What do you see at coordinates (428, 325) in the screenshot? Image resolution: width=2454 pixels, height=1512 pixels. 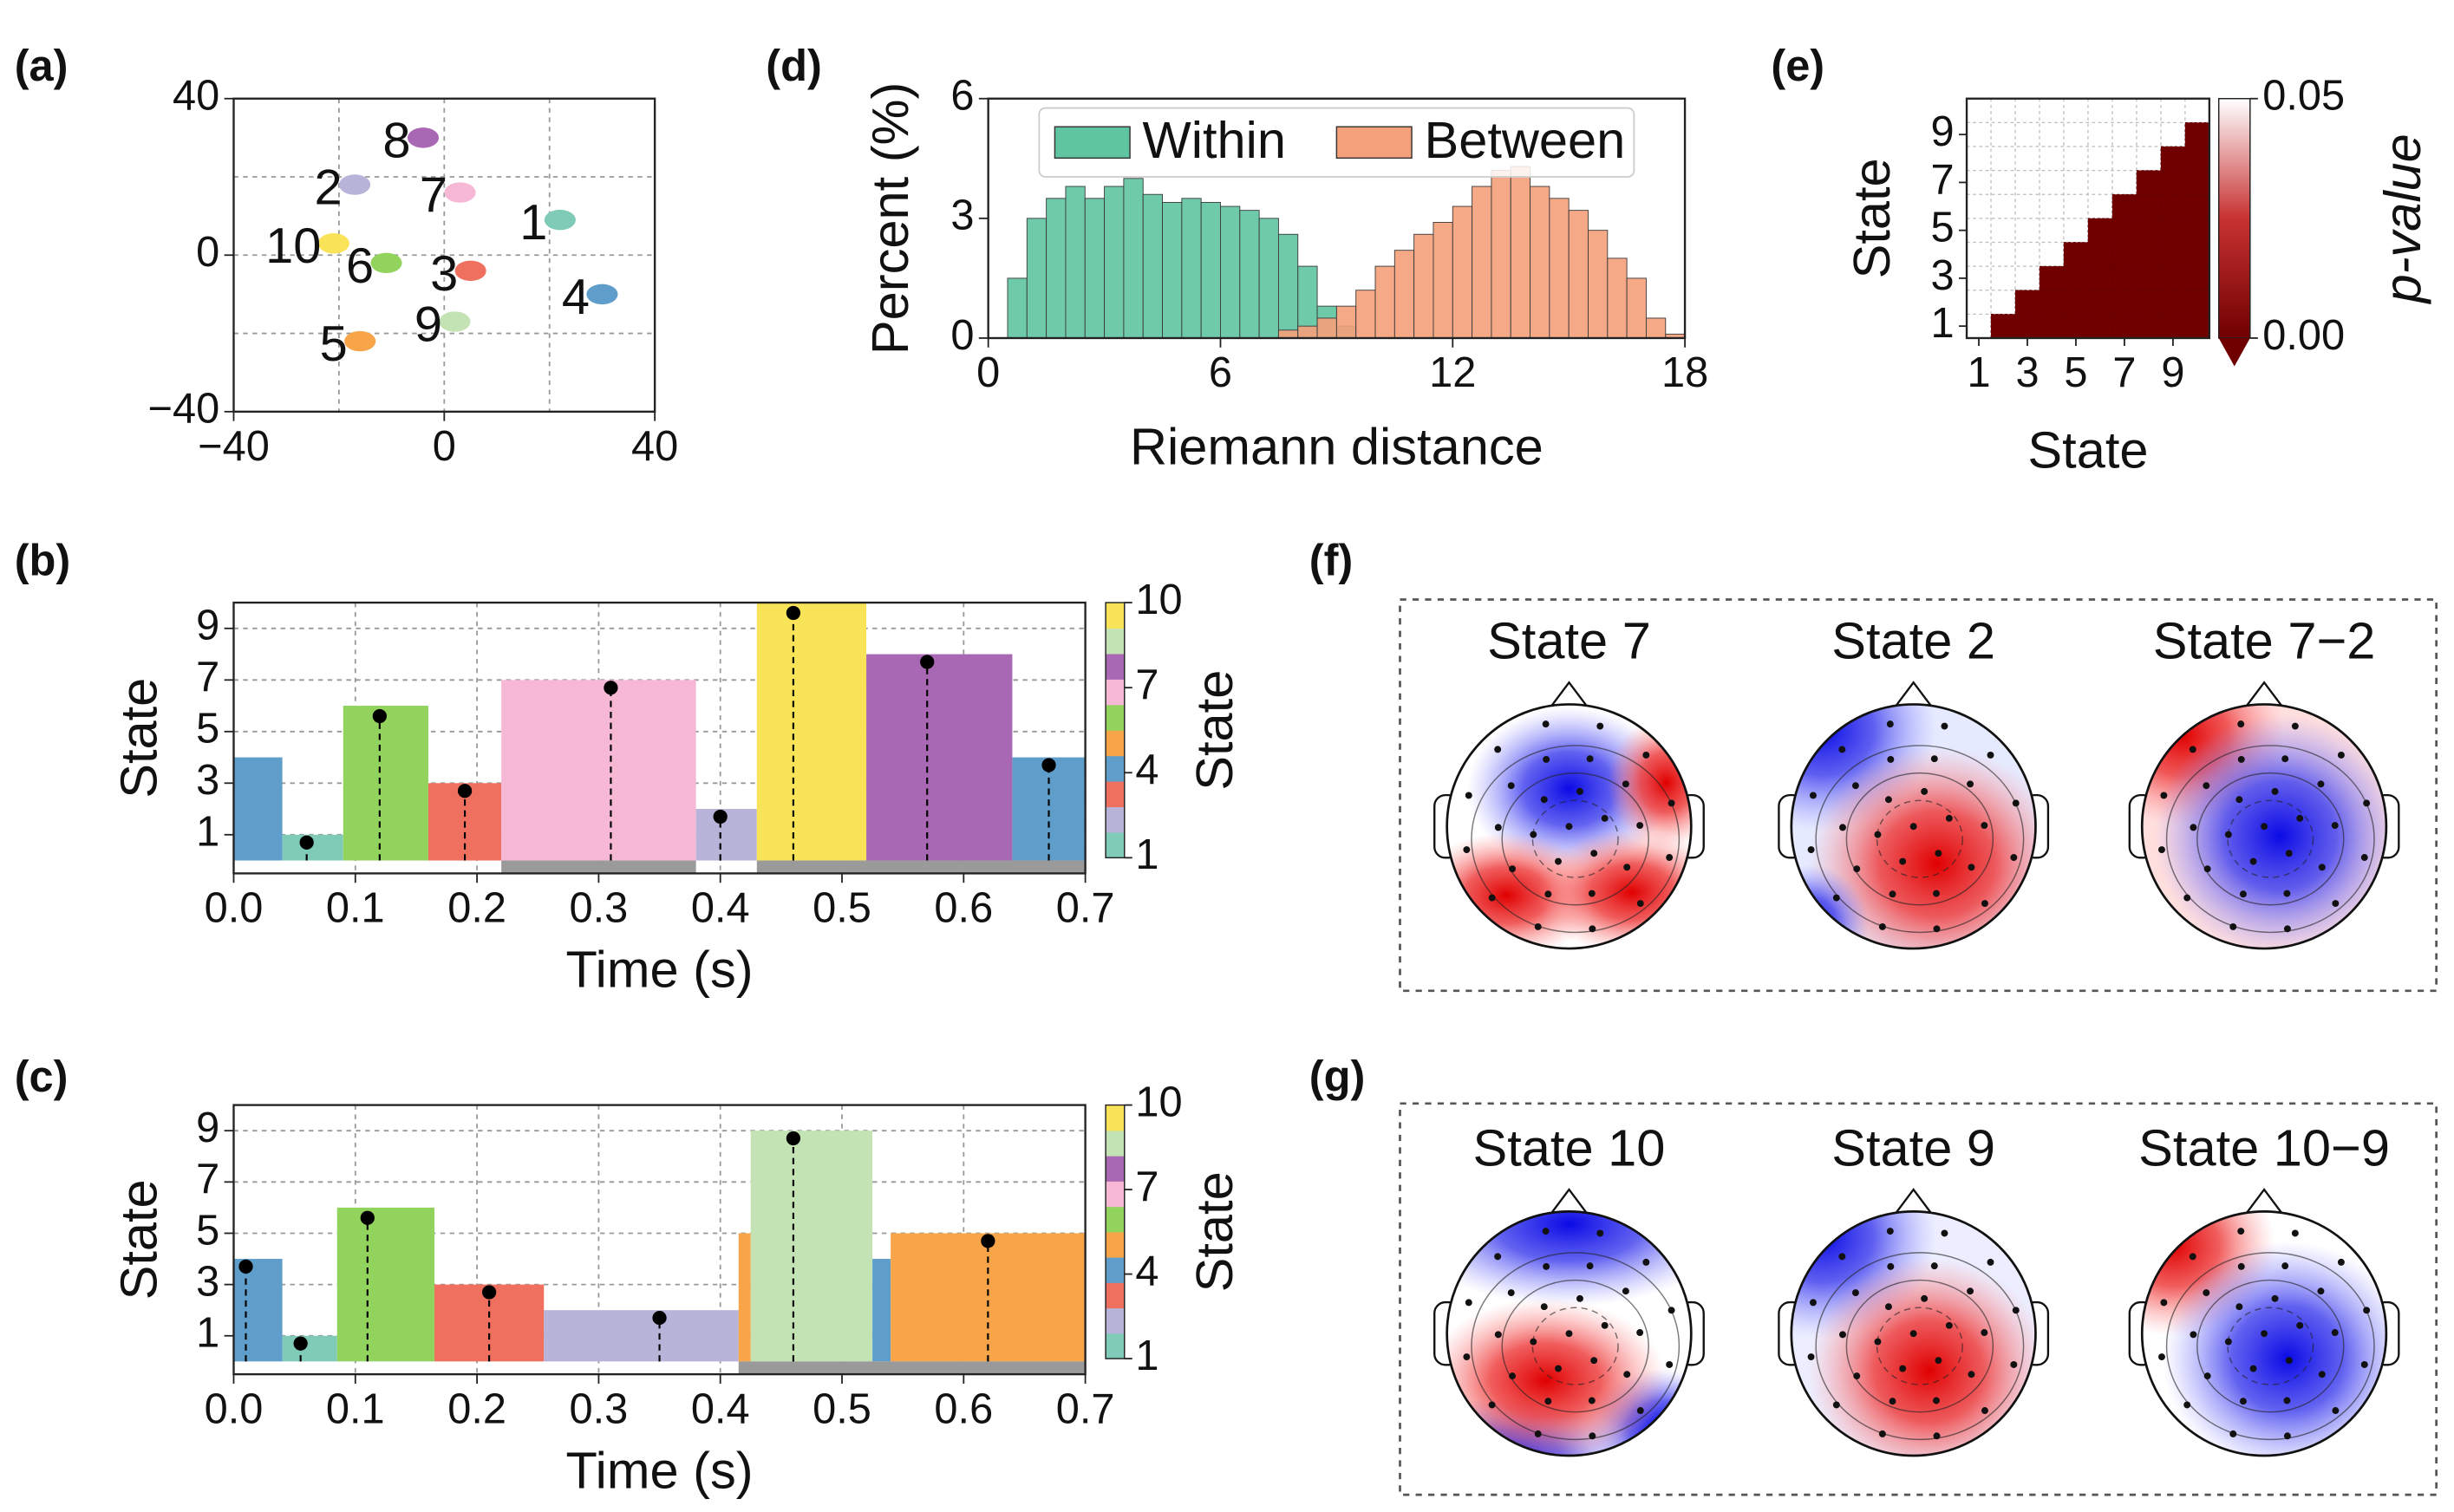 I see `cluster-label: 9` at bounding box center [428, 325].